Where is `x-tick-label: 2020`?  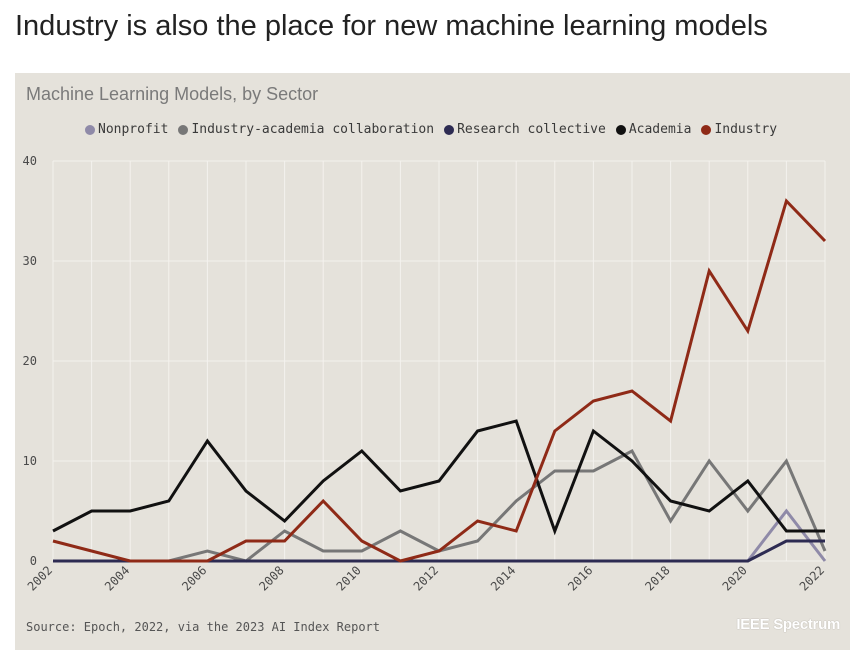
x-tick-label: 2020 is located at coordinates (735, 578).